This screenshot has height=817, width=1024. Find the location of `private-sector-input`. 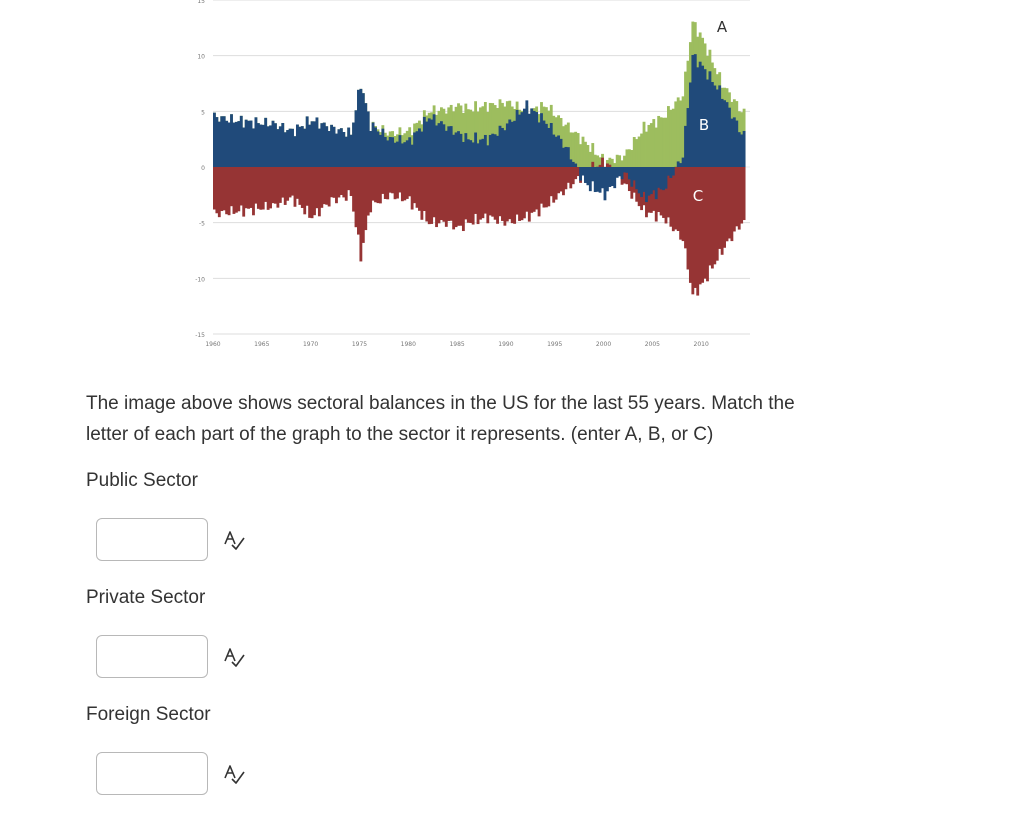

private-sector-input is located at coordinates (152, 656).